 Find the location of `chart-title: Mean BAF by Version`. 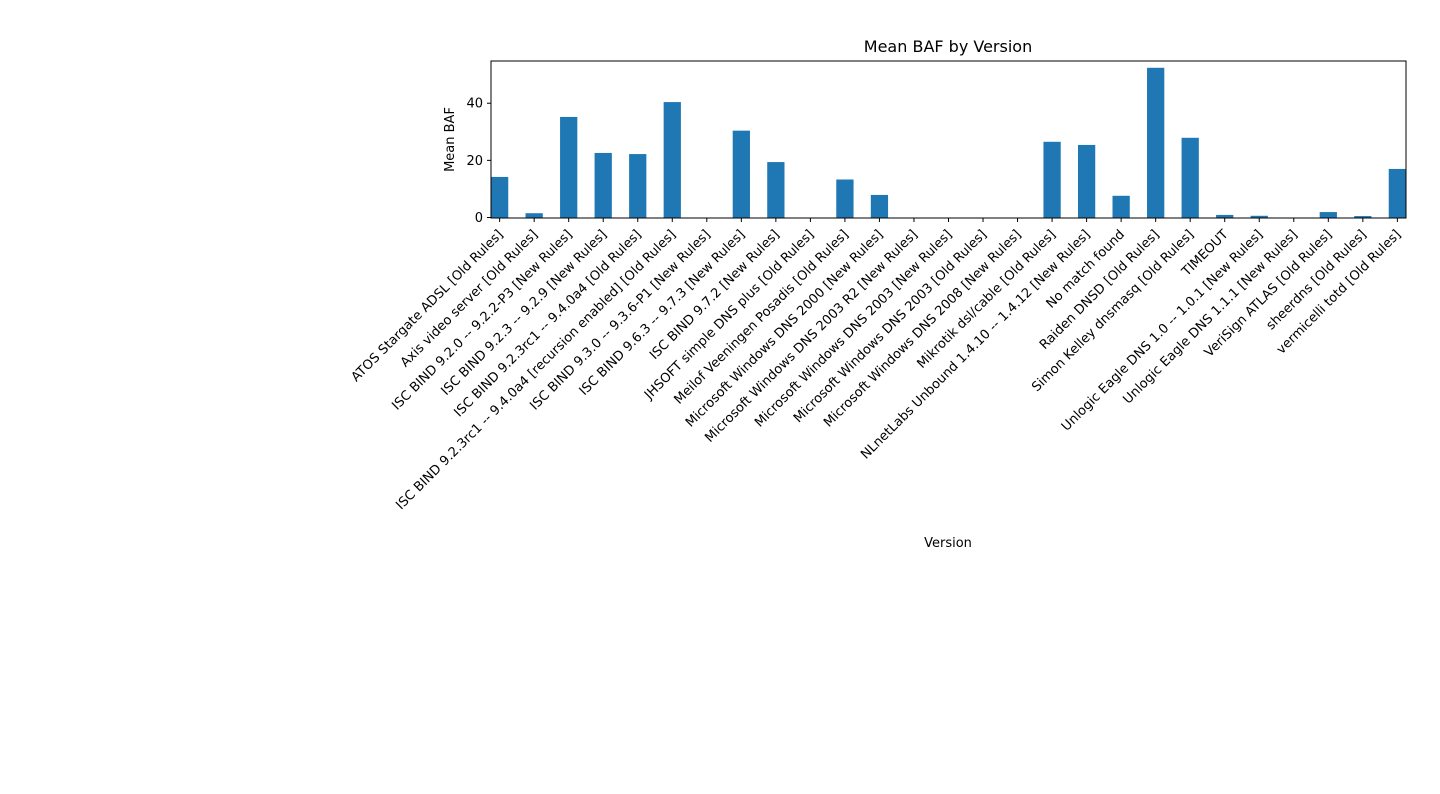

chart-title: Mean BAF by Version is located at coordinates (948, 46).